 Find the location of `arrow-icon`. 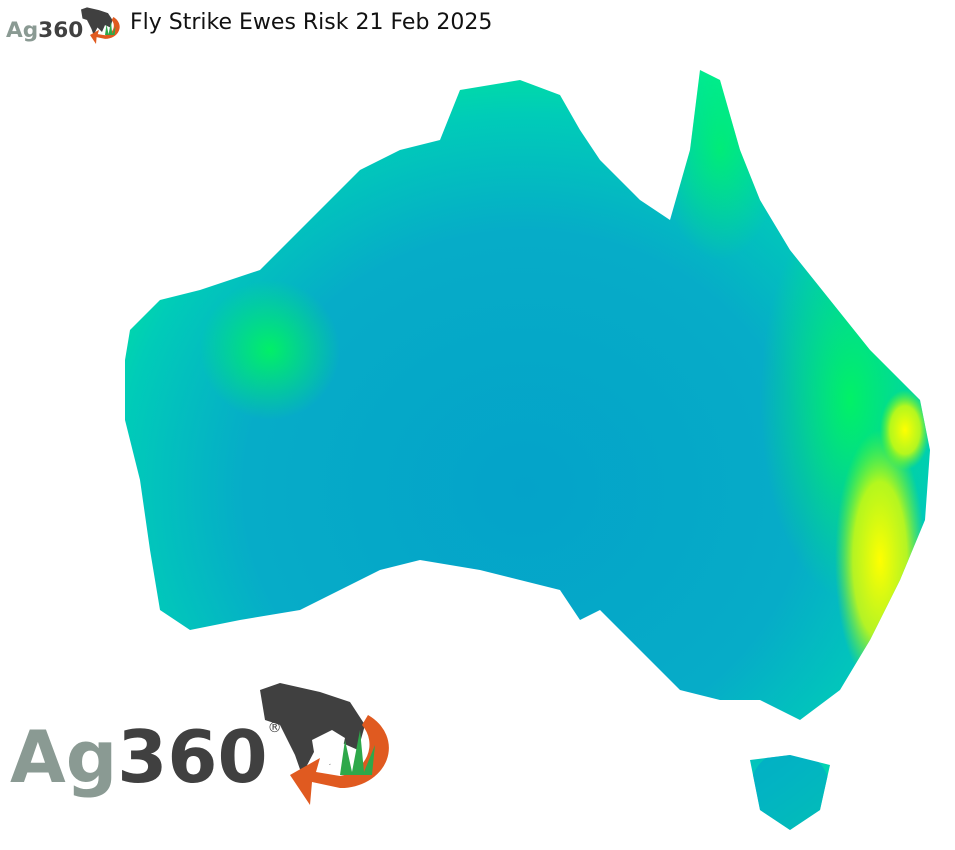

arrow-icon is located at coordinates (339, 760).